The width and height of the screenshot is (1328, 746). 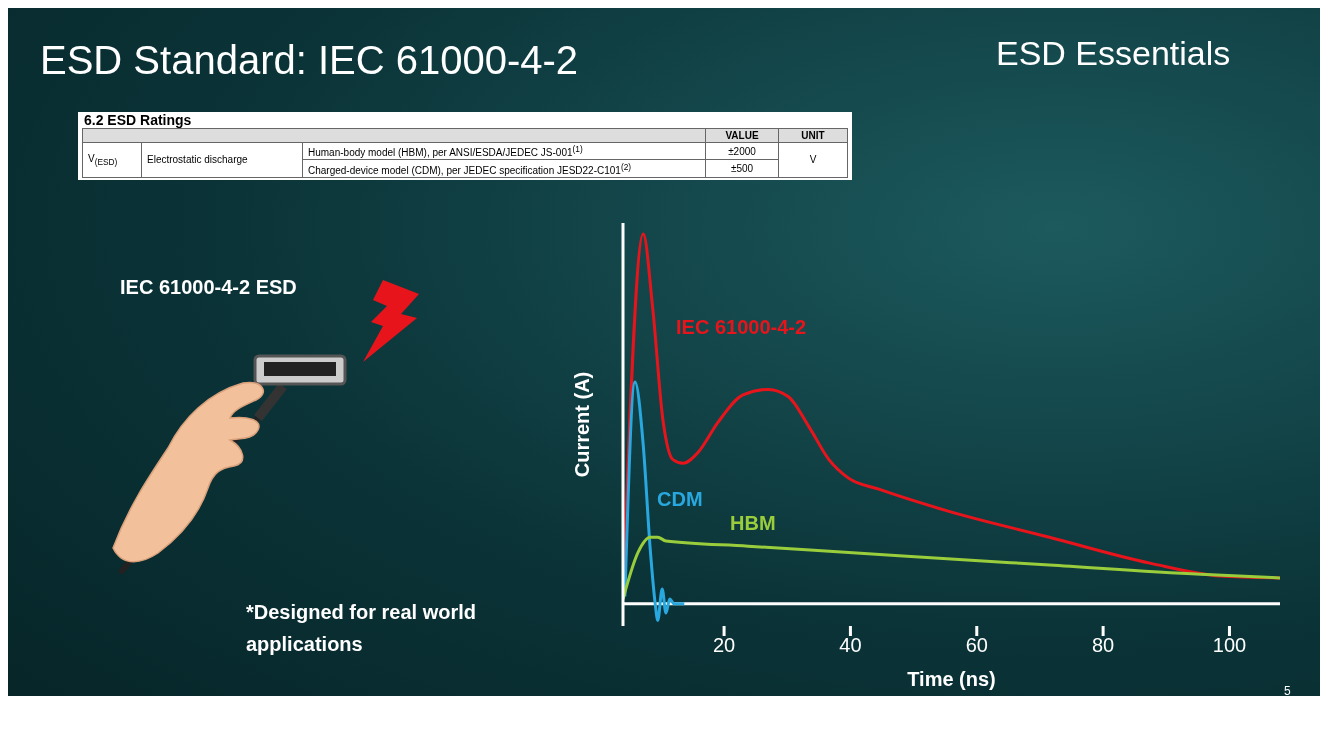 I want to click on text: VALUE, so click(x=742, y=135).